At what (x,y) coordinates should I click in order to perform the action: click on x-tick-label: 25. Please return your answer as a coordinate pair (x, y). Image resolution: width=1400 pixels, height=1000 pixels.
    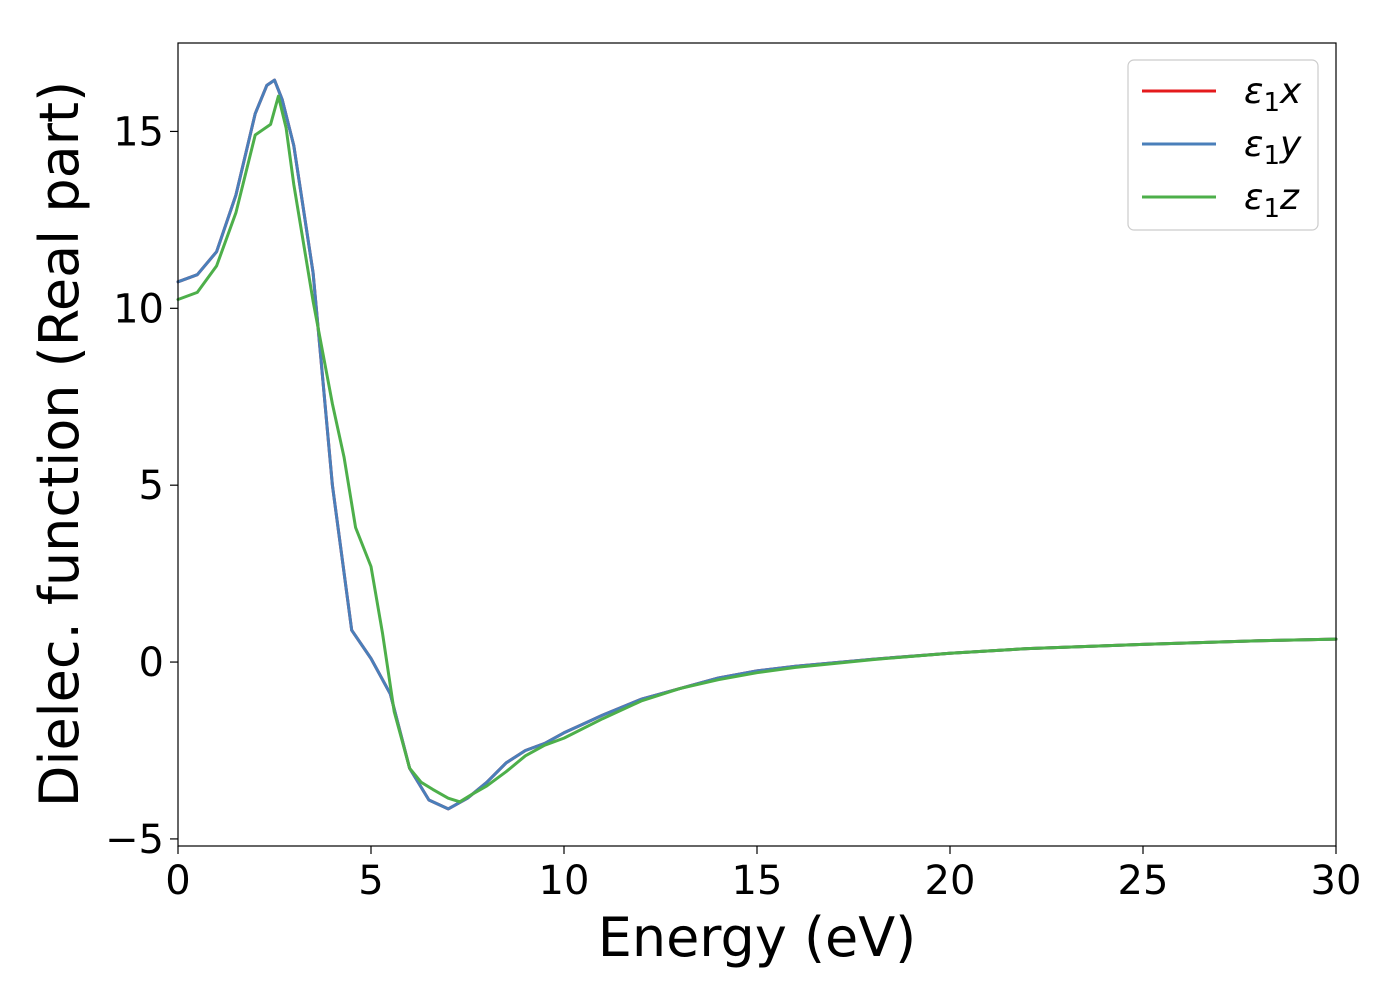
    Looking at the image, I should click on (1143, 881).